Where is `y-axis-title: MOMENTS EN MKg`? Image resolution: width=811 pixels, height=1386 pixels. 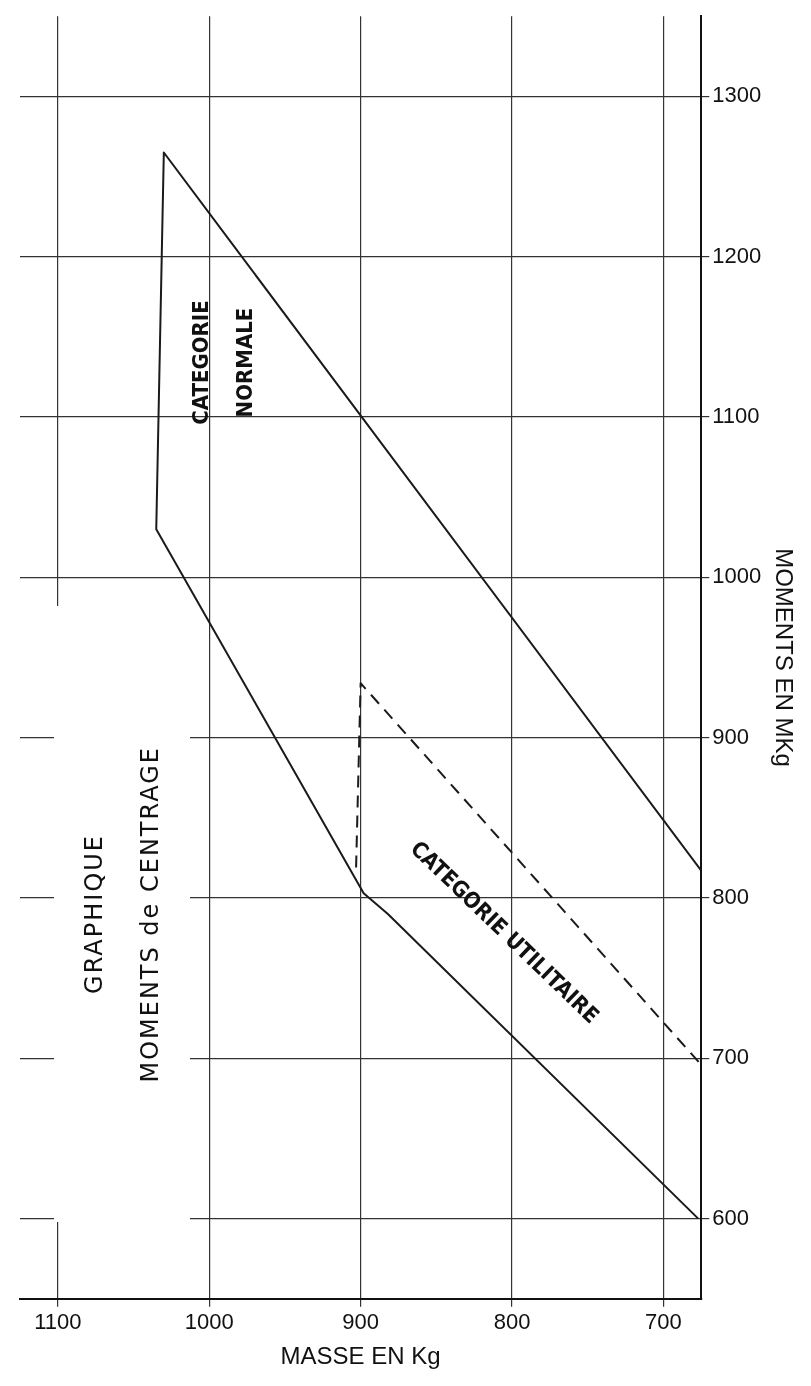
y-axis-title: MOMENTS EN MKg is located at coordinates (784, 657).